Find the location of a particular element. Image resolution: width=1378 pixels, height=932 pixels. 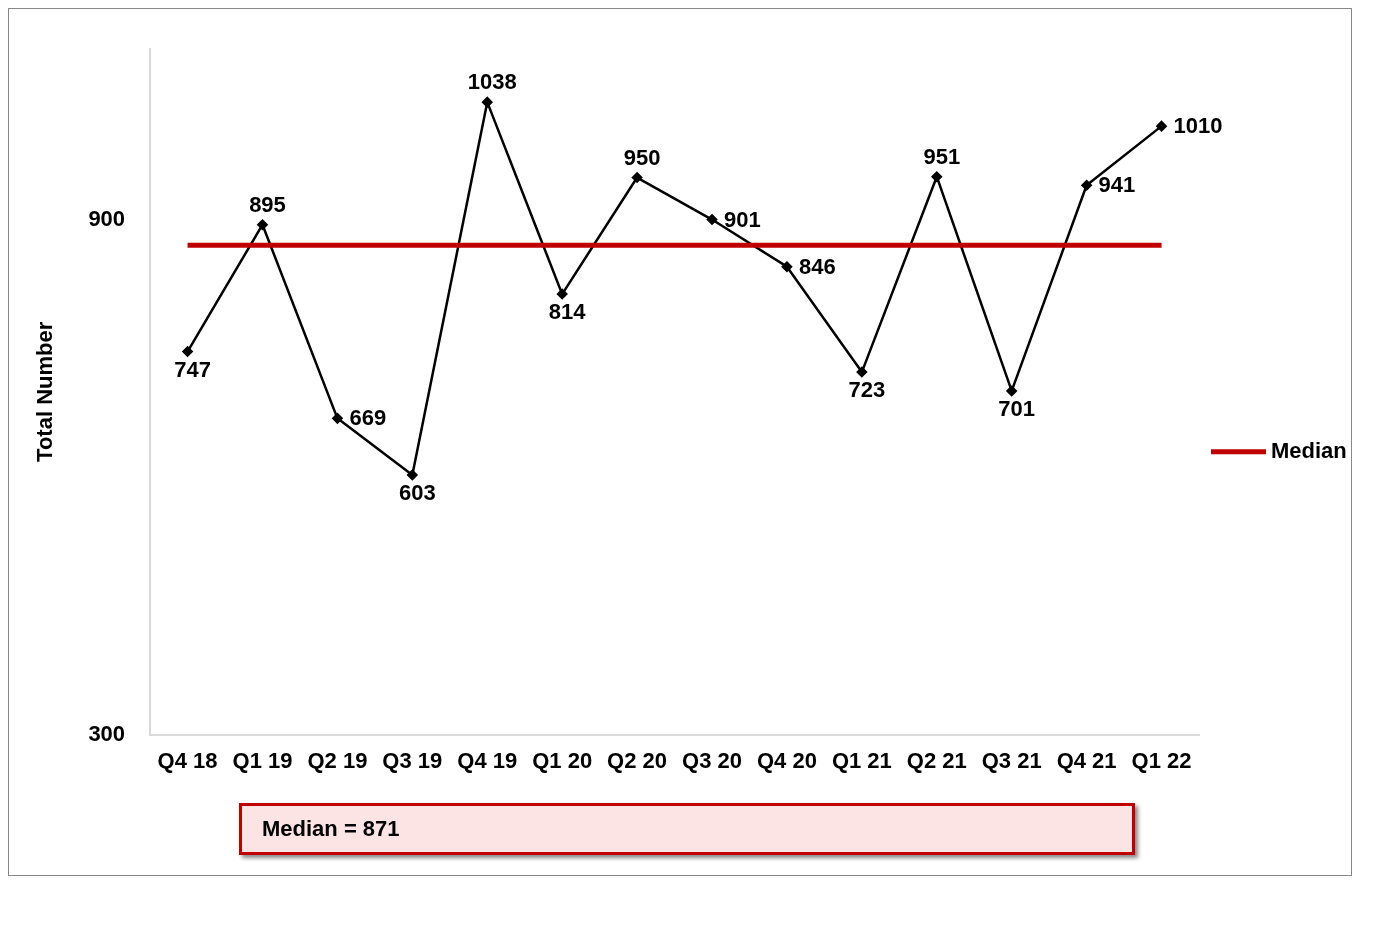

x-tick-label: Q3 20 is located at coordinates (712, 760).